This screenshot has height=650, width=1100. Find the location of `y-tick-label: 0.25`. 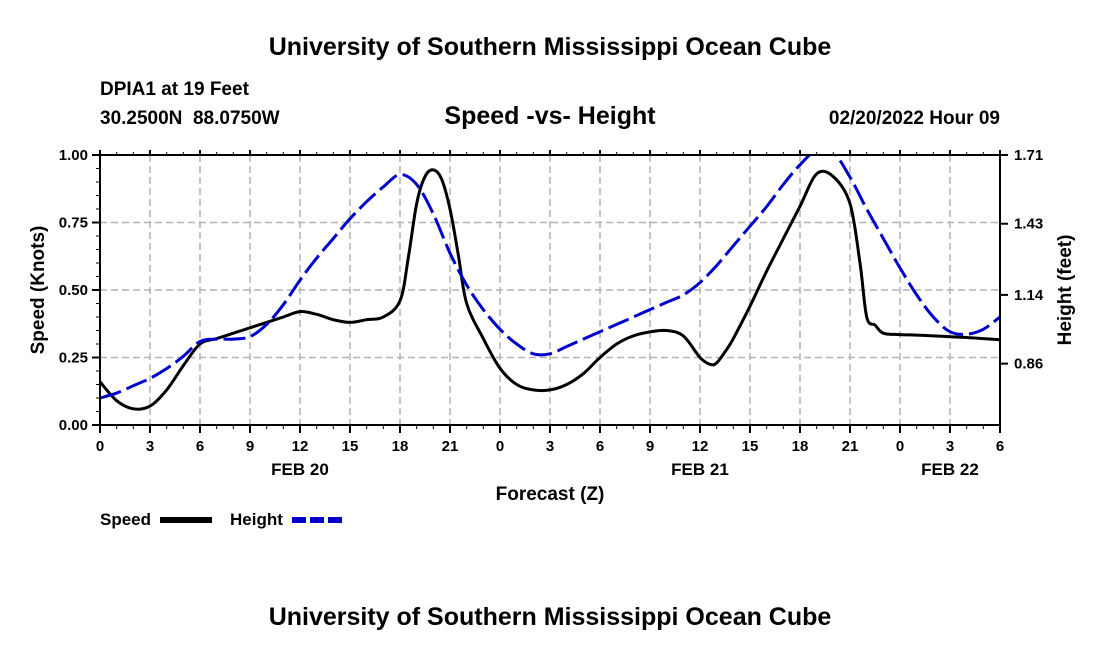

y-tick-label: 0.25 is located at coordinates (73, 358).